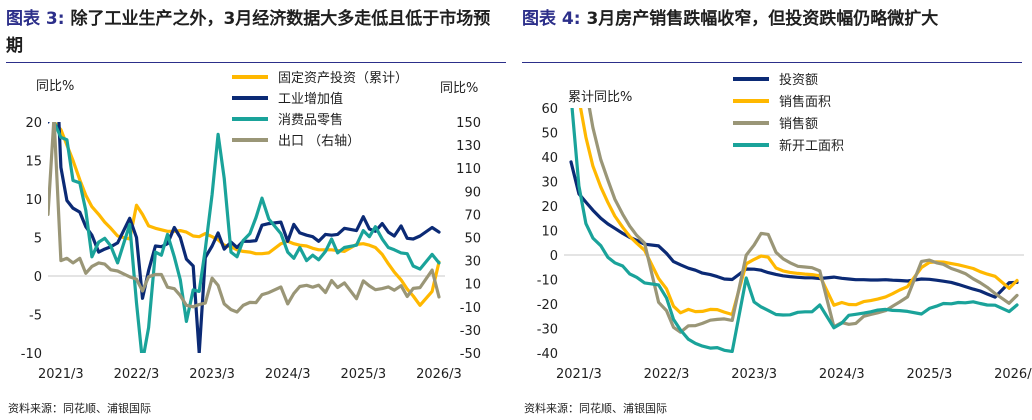 The width and height of the screenshot is (1032, 420). What do you see at coordinates (459, 88) in the screenshot?
I see `y-right-axis-label: 同比%` at bounding box center [459, 88].